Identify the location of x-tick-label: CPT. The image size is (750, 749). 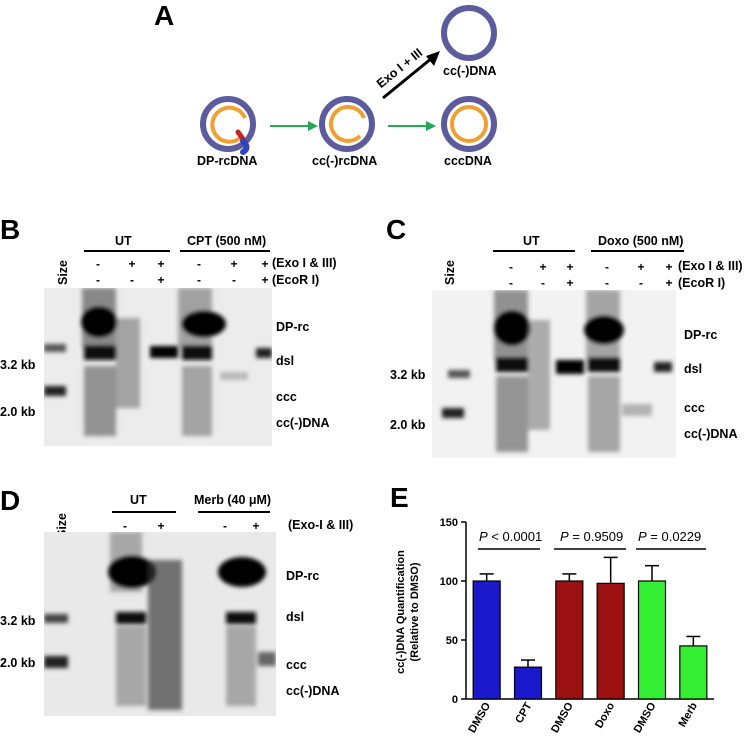
(524, 712).